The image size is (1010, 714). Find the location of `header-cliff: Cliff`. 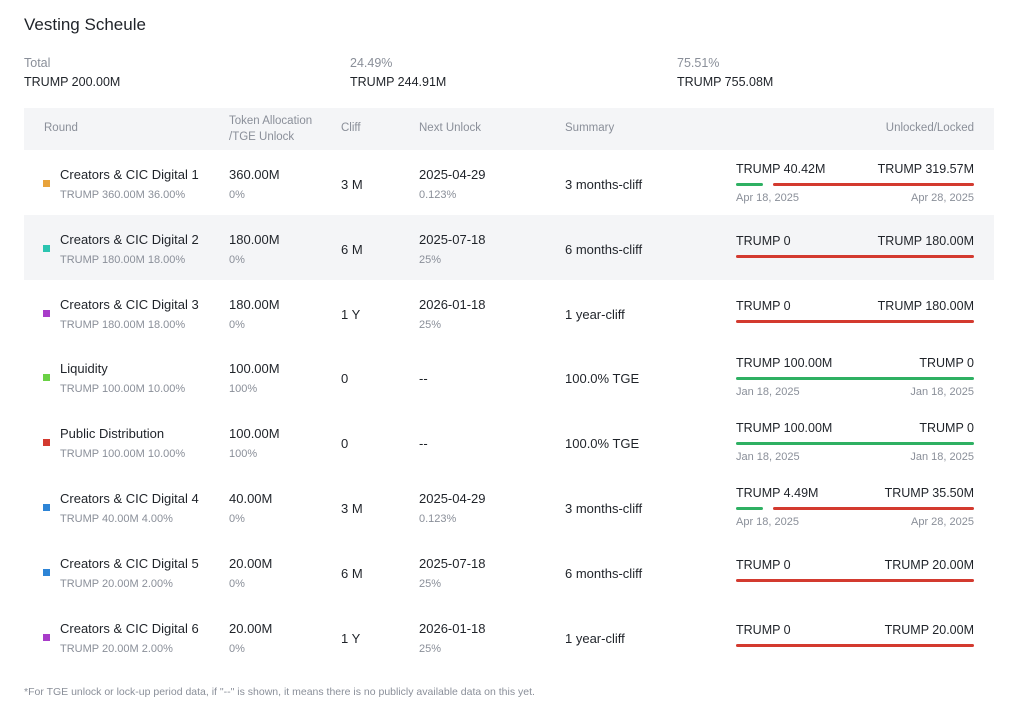

header-cliff: Cliff is located at coordinates (351, 128).